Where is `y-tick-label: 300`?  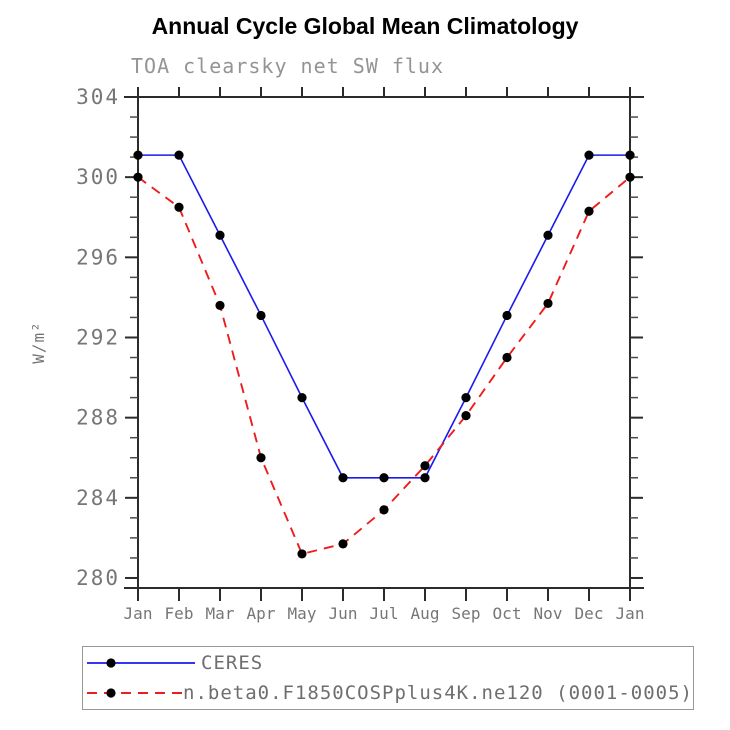
y-tick-label: 300 is located at coordinates (98, 177).